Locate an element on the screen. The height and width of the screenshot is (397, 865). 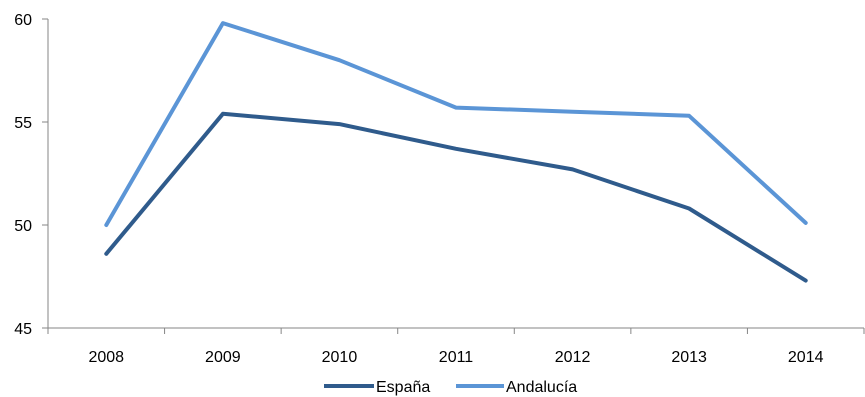
y-tick-label: 55 is located at coordinates (23, 123).